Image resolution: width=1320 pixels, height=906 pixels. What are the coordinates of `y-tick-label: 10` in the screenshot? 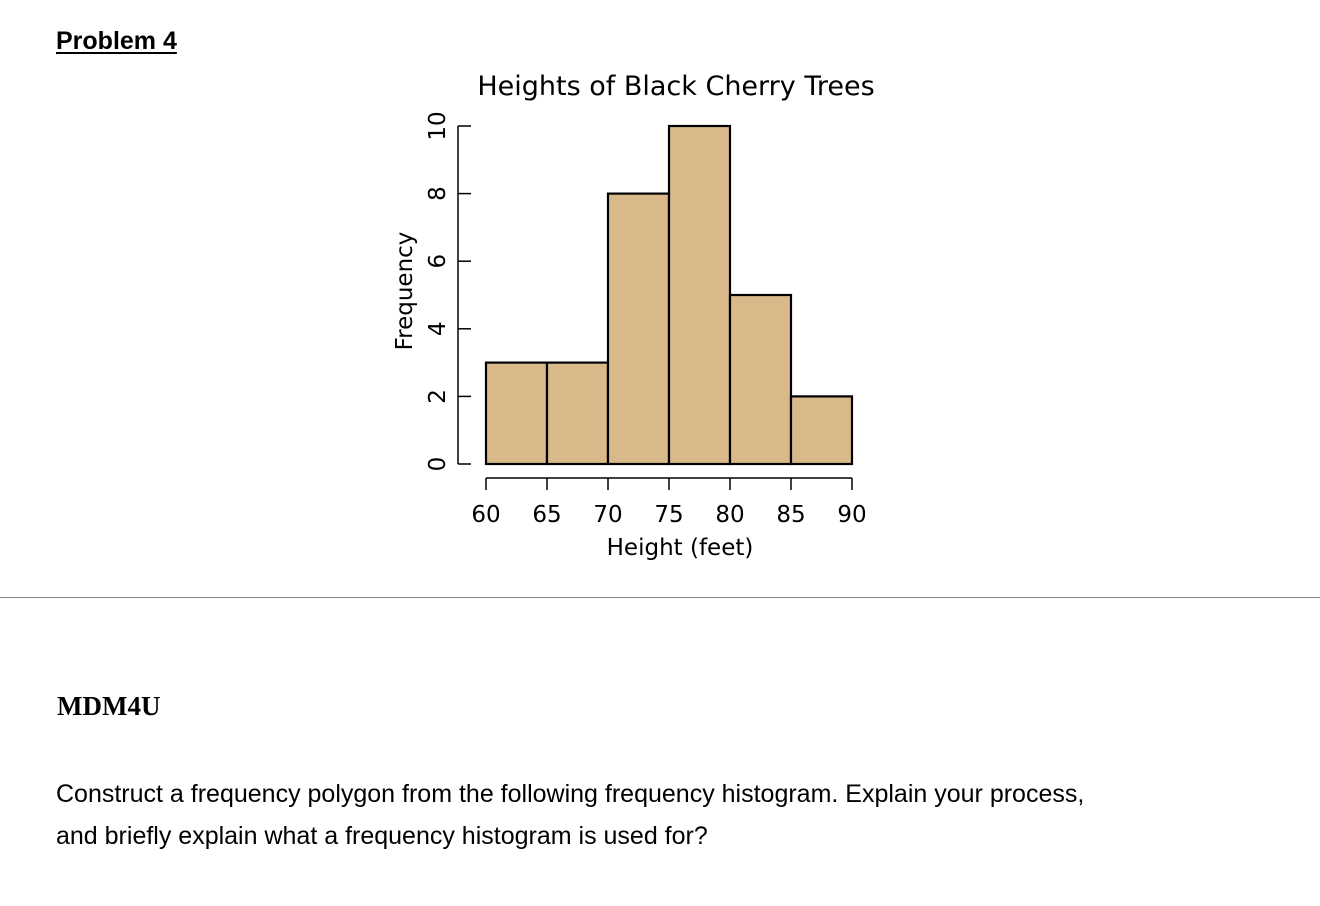 It's located at (438, 125).